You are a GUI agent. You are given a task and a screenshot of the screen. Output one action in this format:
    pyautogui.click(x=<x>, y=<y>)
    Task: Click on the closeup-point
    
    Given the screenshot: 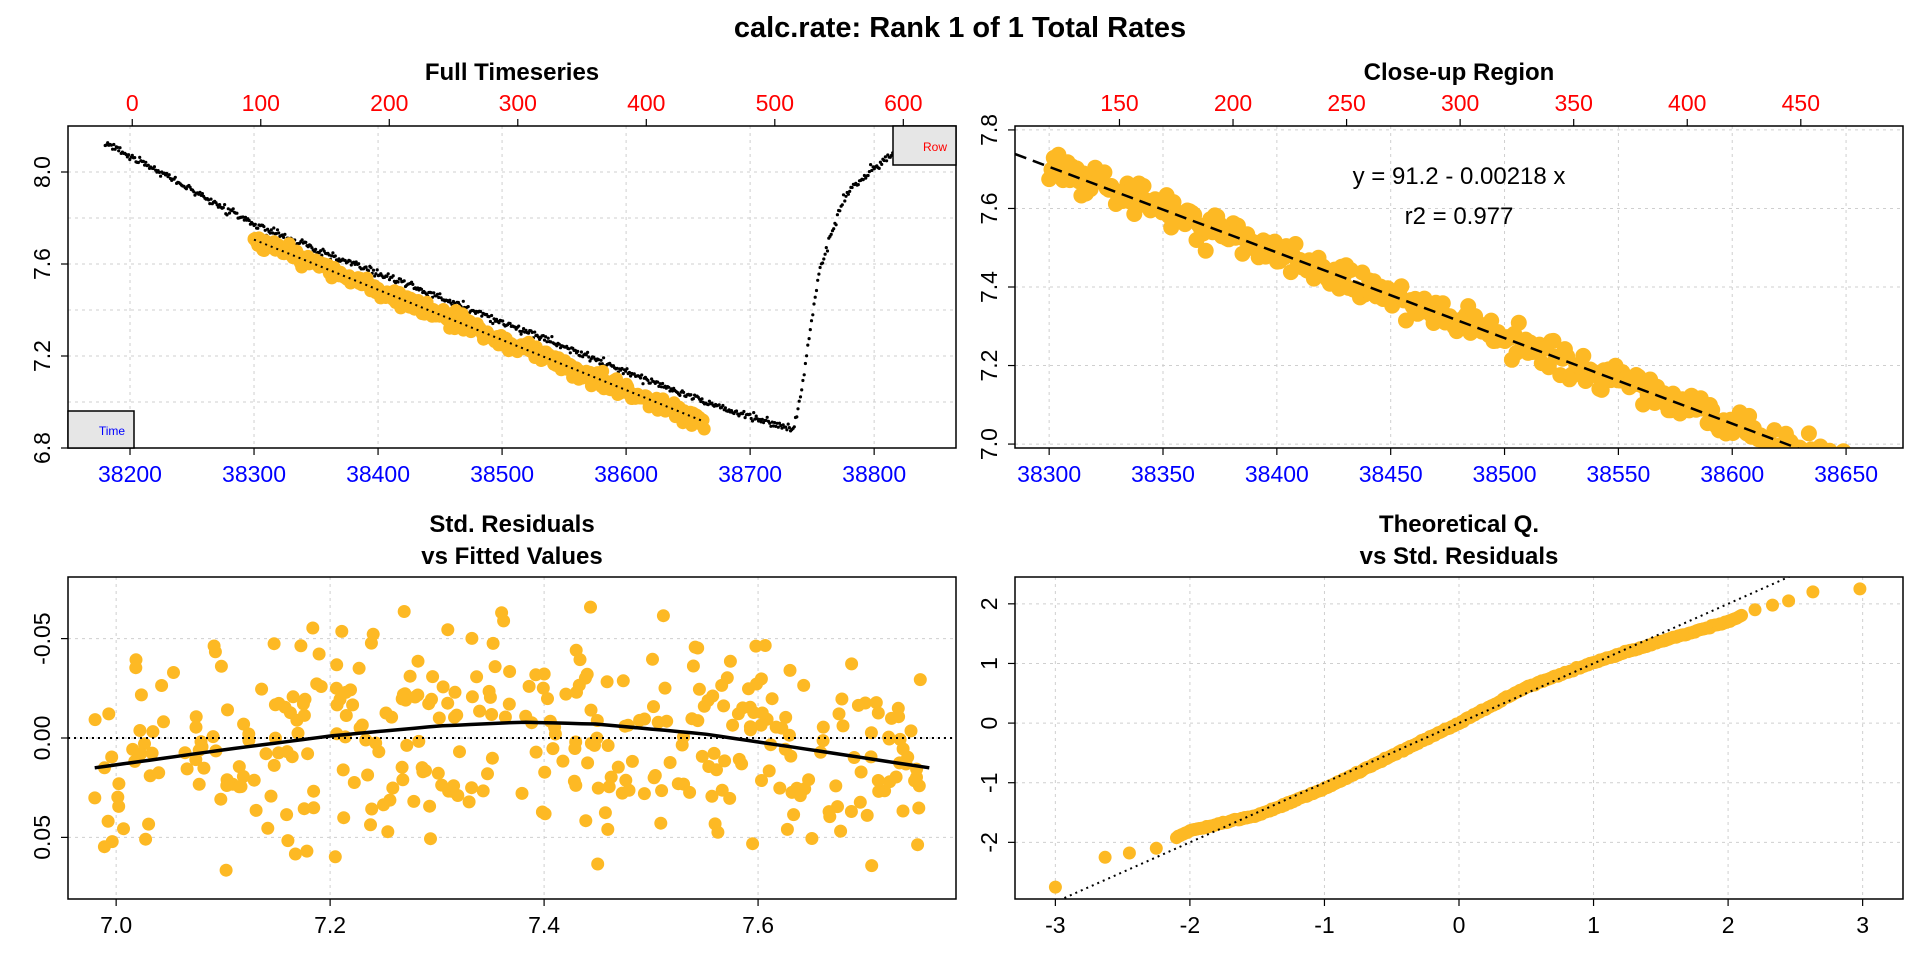 What is the action you would take?
    pyautogui.click(x=1807, y=464)
    